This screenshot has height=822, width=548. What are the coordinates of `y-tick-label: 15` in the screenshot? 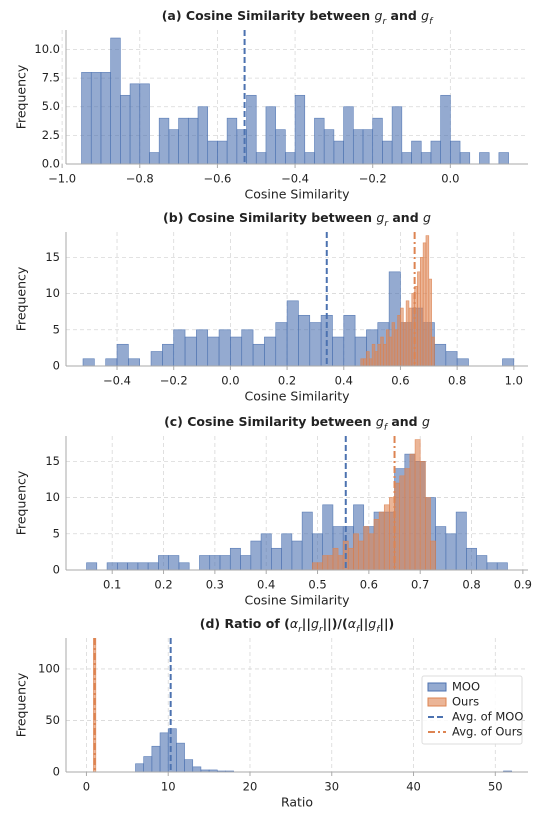 It's located at (52, 461).